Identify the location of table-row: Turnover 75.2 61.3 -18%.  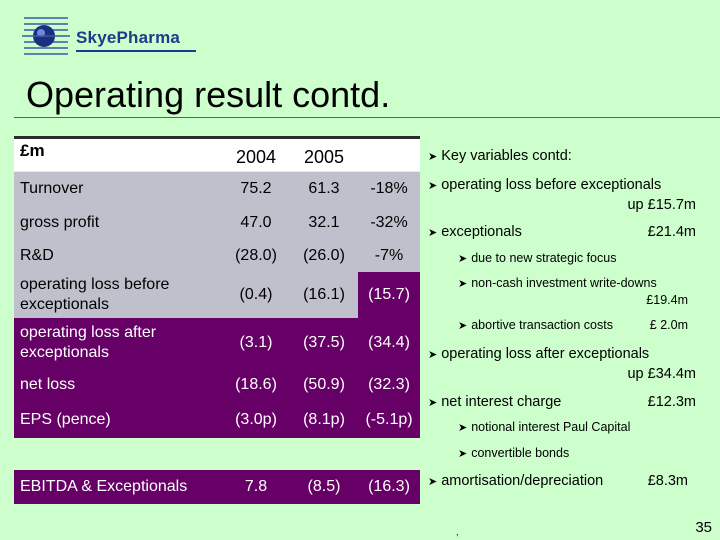
(217, 188).